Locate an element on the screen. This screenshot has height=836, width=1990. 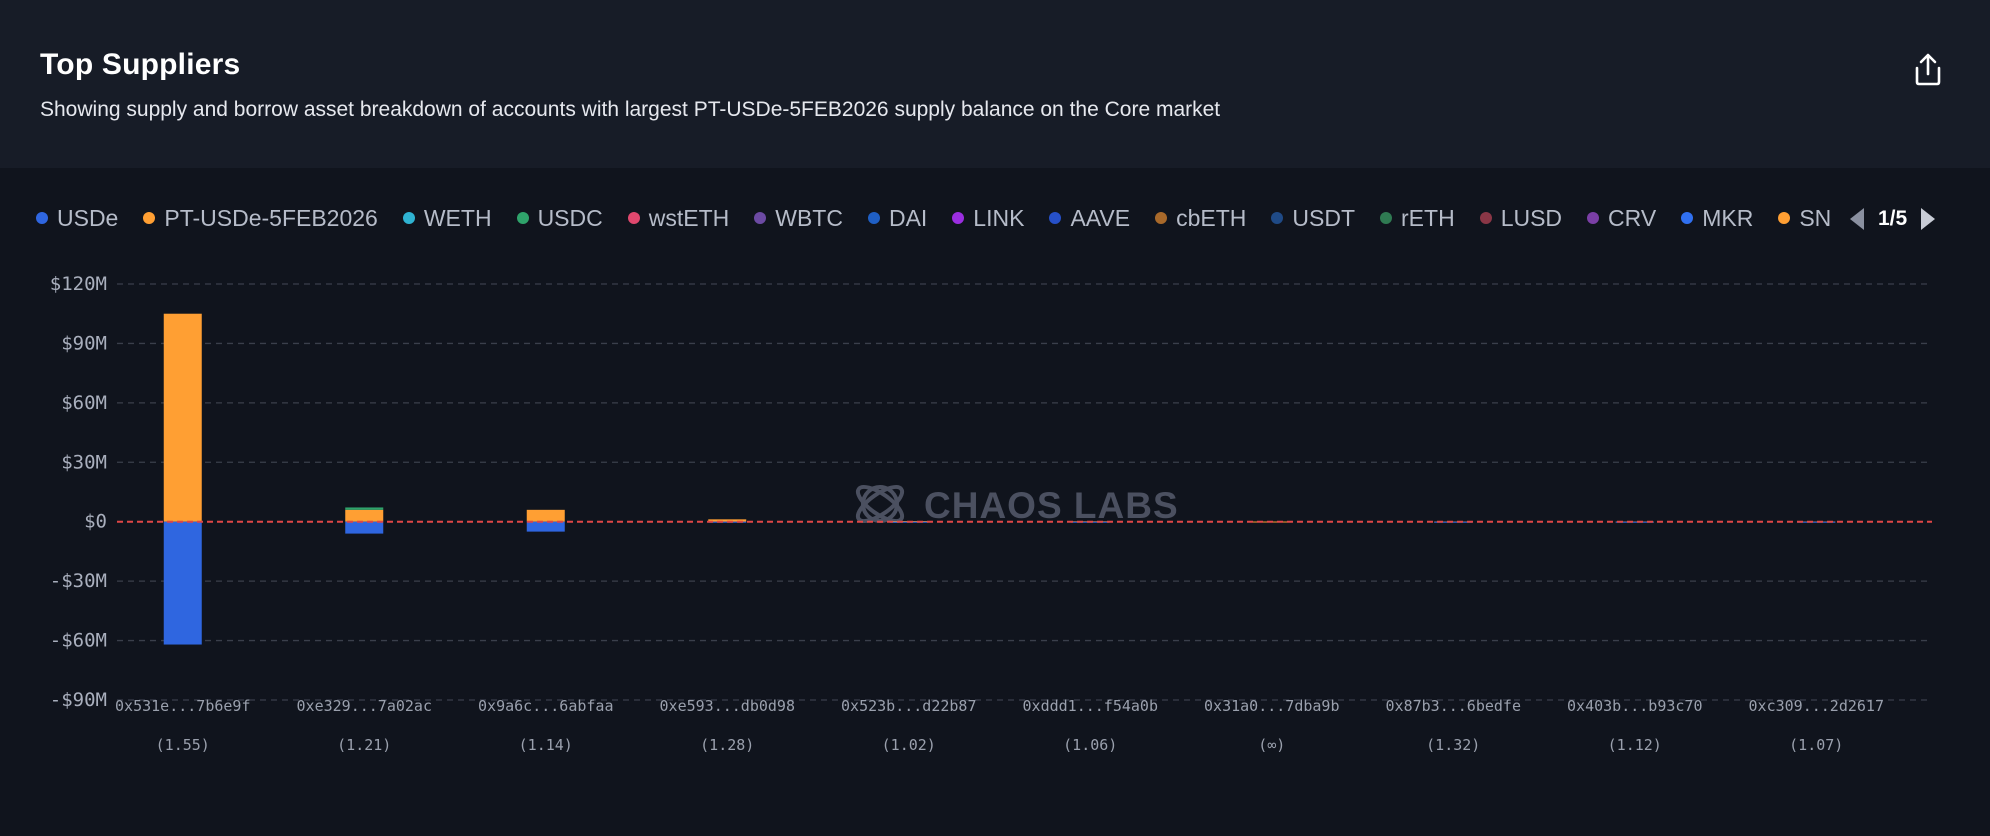
legend-item: MKR is located at coordinates (1717, 218).